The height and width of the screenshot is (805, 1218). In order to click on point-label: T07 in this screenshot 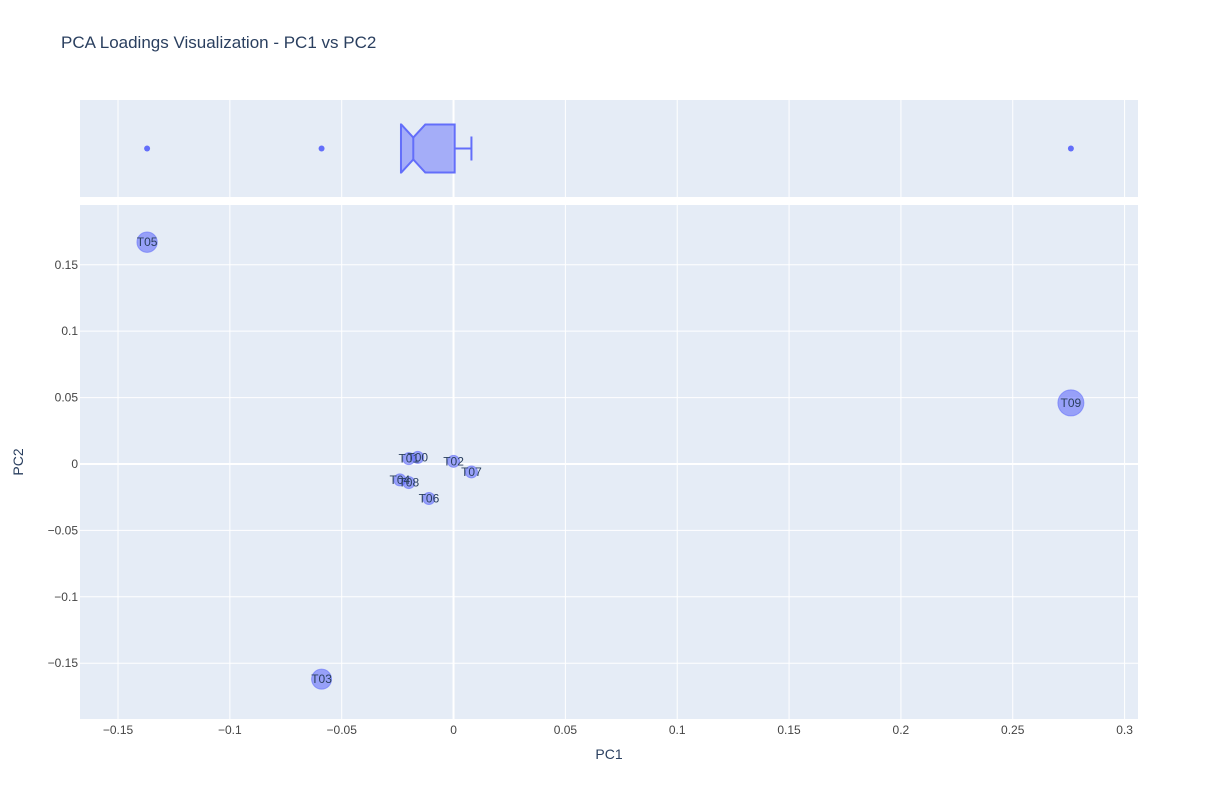, I will do `click(471, 472)`.